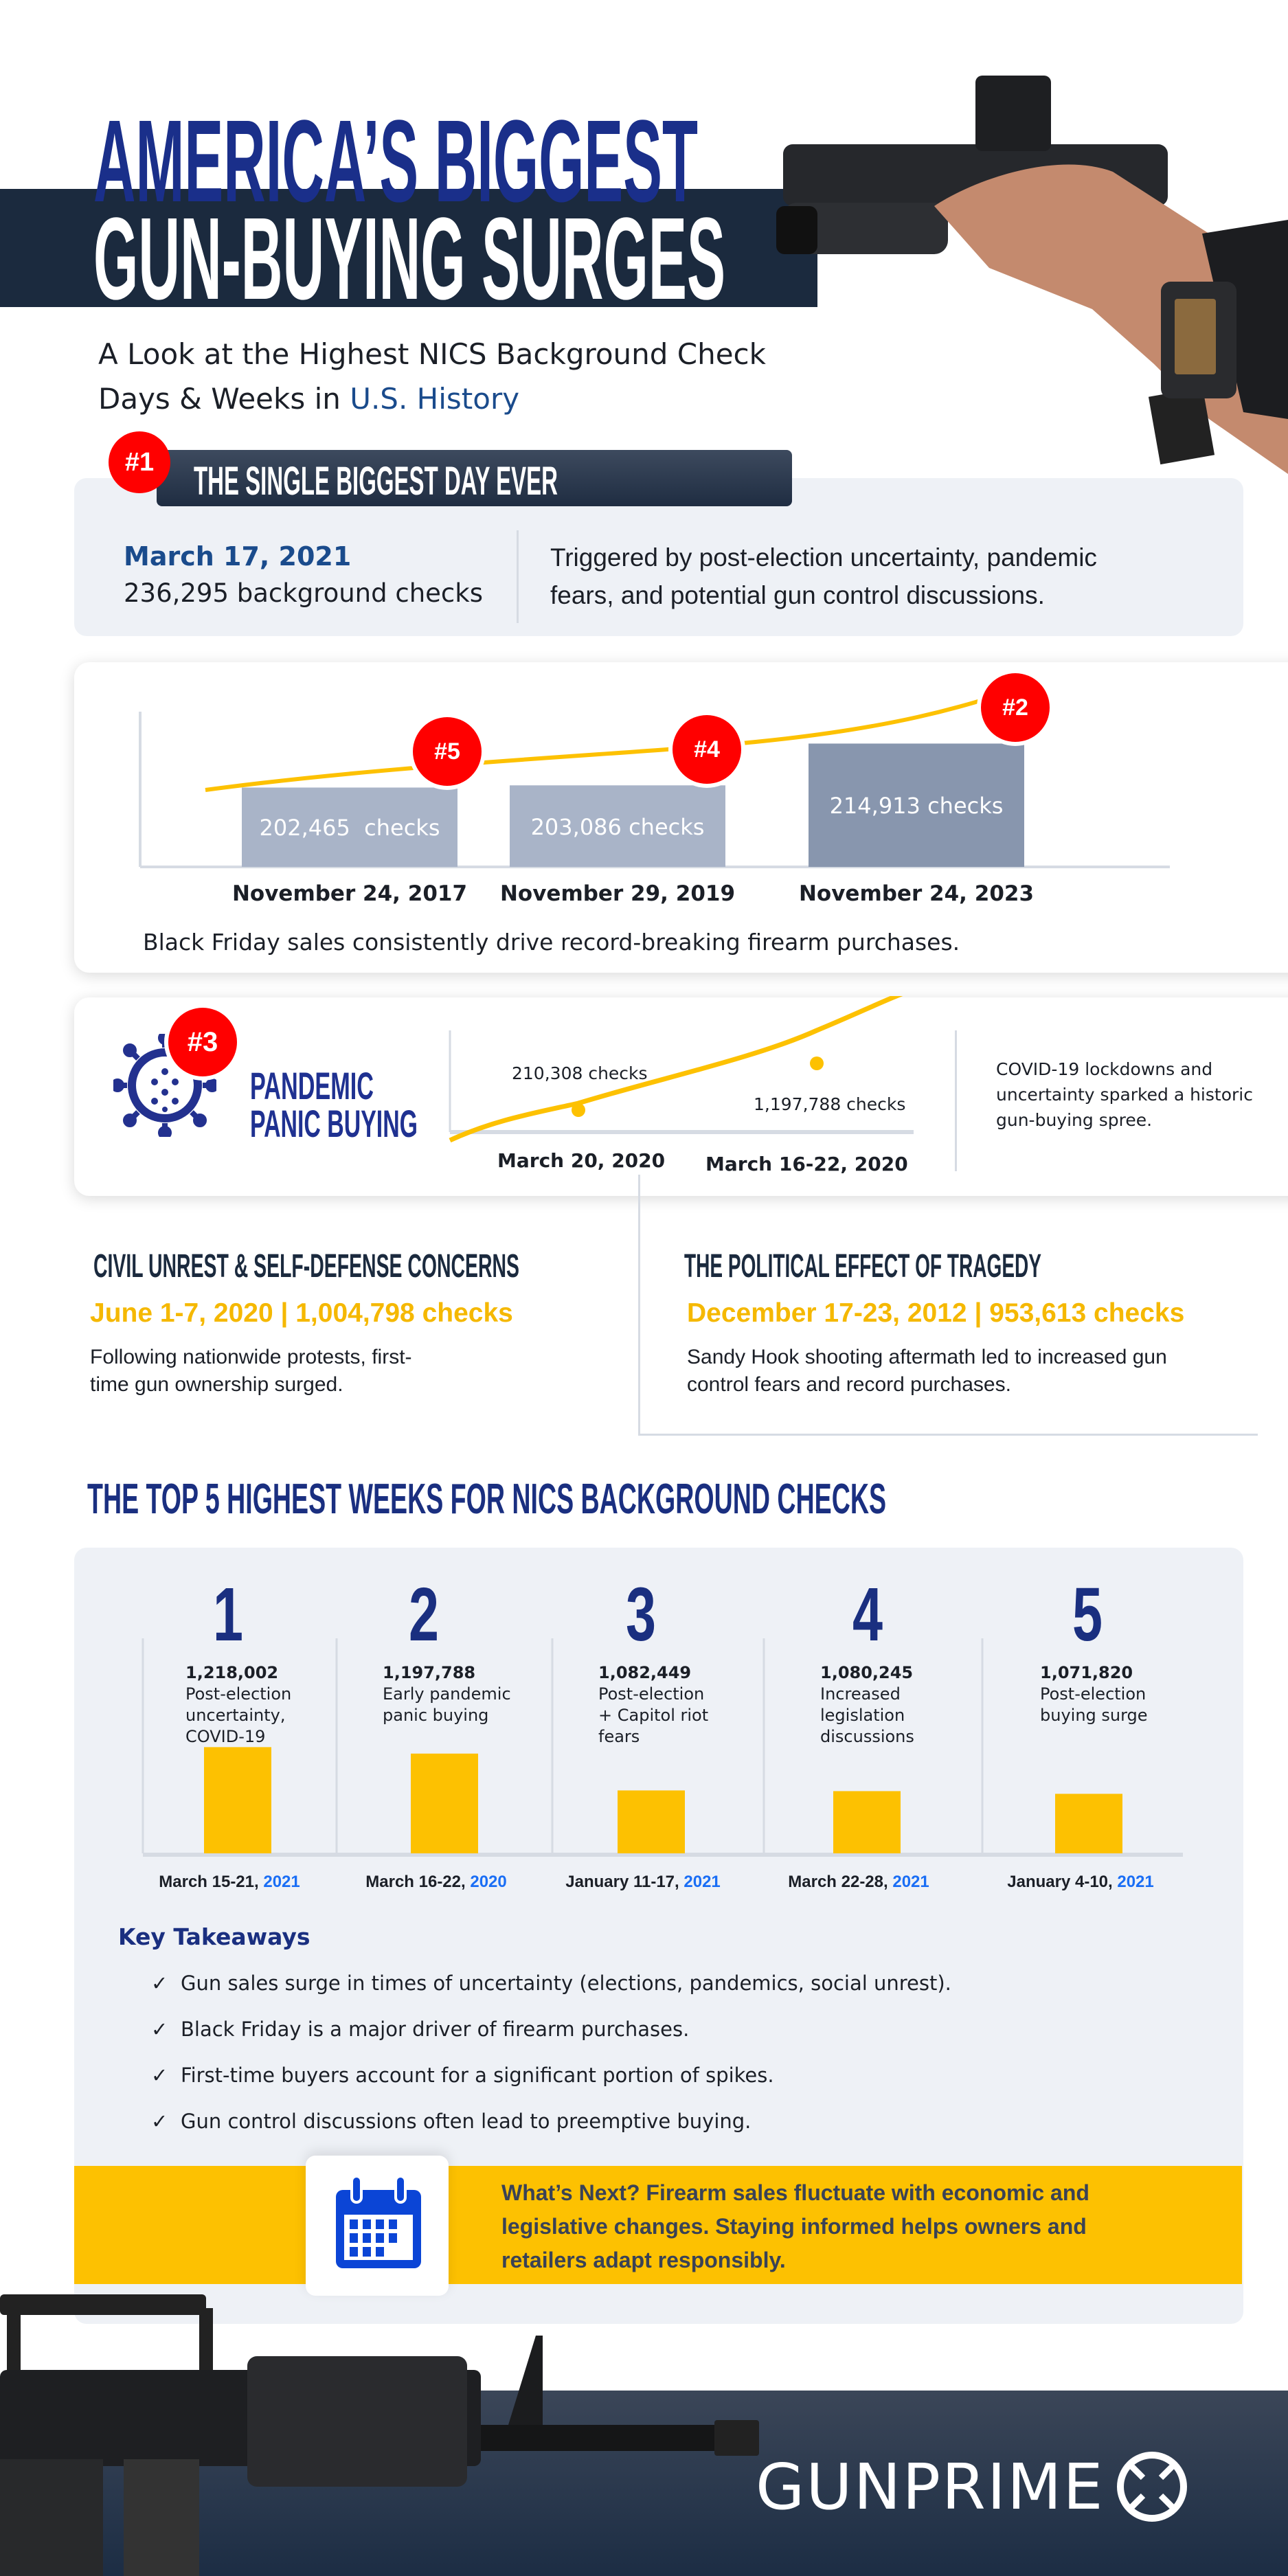 This screenshot has height=2576, width=1288. Describe the element at coordinates (488, 1882) in the screenshot. I see `date-year: 2020` at that location.